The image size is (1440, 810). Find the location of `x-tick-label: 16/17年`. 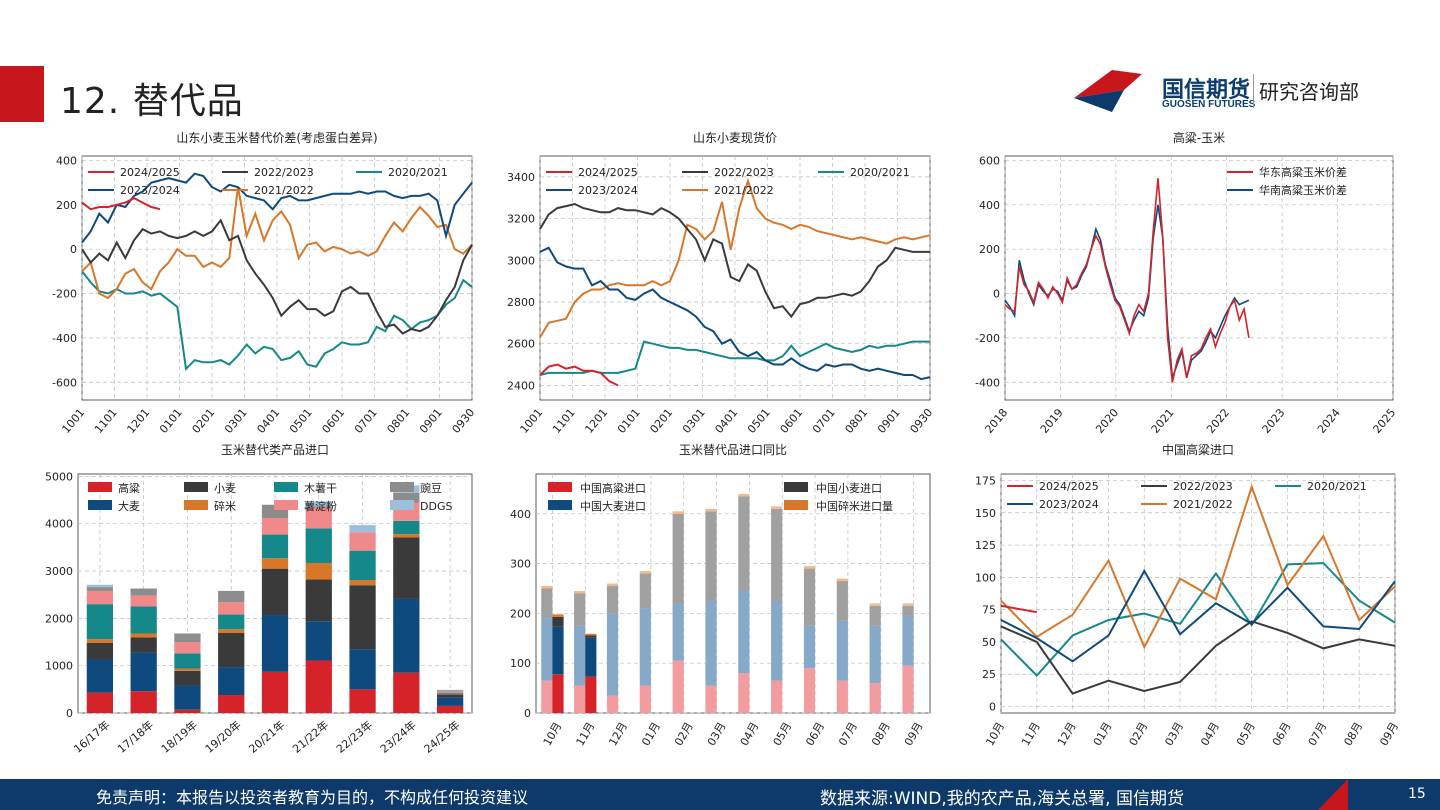

x-tick-label: 16/17年 is located at coordinates (92, 737).